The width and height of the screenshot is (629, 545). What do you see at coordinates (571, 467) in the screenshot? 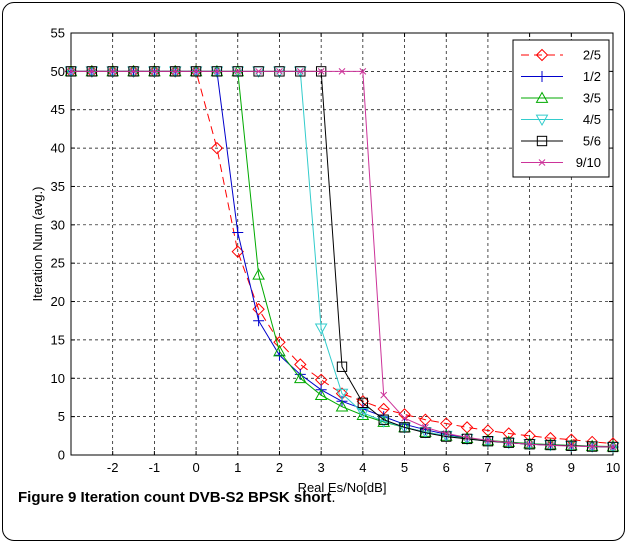
I see `x-tick-label: 9` at bounding box center [571, 467].